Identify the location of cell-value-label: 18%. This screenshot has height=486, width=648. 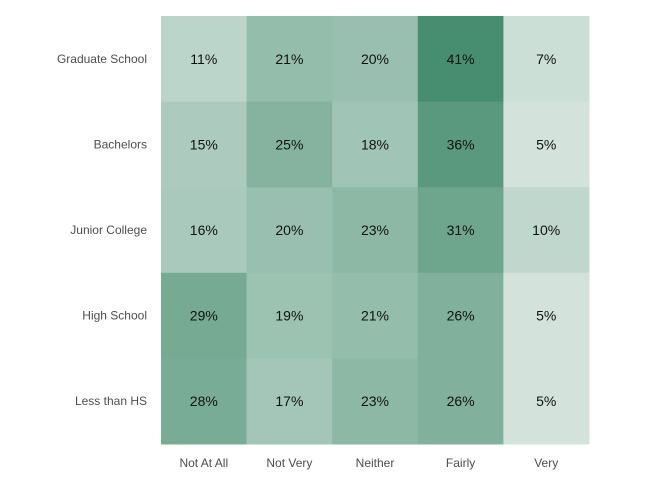
(375, 144).